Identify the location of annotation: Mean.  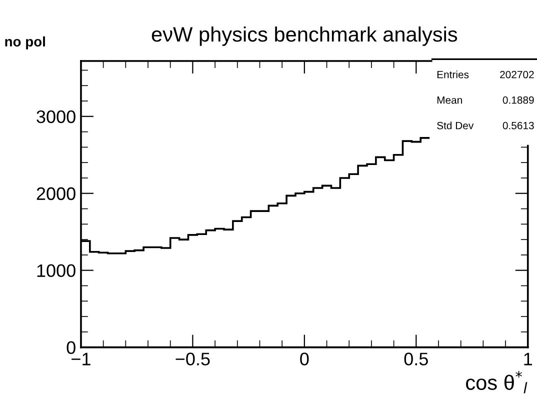
(449, 100).